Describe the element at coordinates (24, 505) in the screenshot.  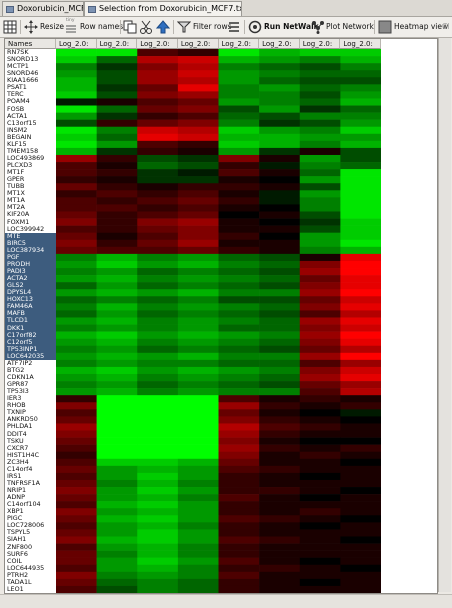
I see `gene-name: C14orf104` at that location.